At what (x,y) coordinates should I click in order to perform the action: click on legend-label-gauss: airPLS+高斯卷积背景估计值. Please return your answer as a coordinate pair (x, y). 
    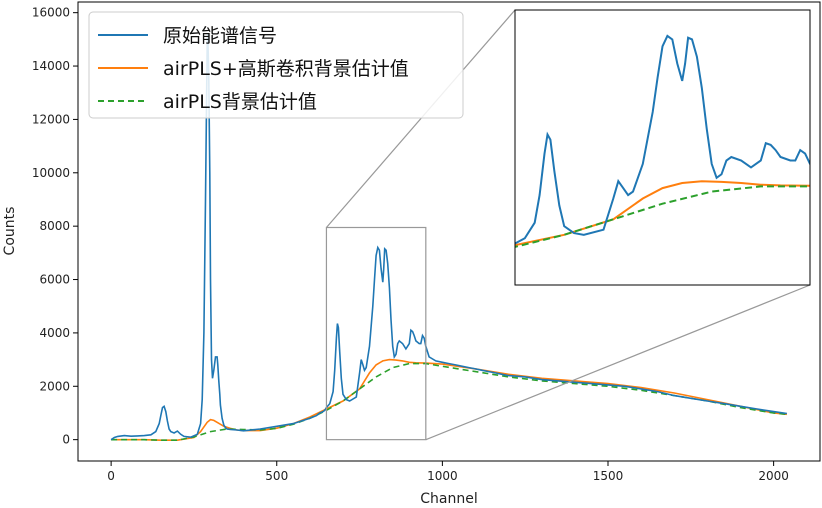
    Looking at the image, I should click on (286, 69).